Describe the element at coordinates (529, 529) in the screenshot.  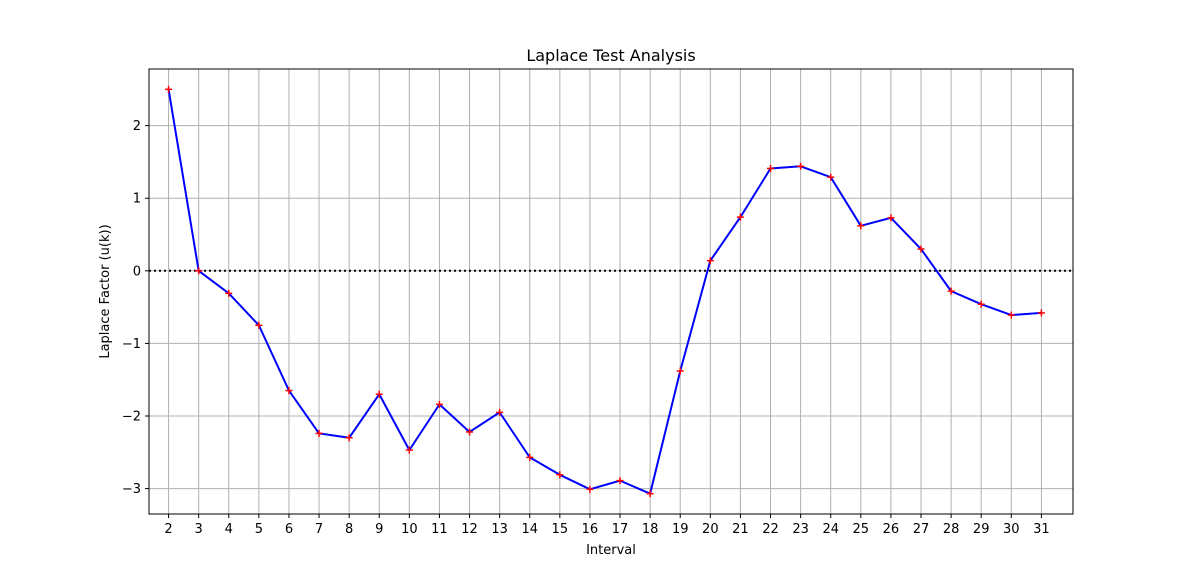
I see `x-tick-label-14: 14` at that location.